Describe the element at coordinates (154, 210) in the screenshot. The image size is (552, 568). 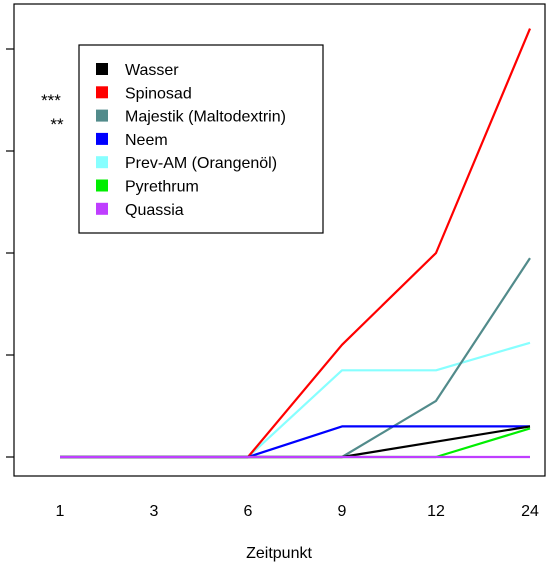
I see `legend-label-6: Quassia` at that location.